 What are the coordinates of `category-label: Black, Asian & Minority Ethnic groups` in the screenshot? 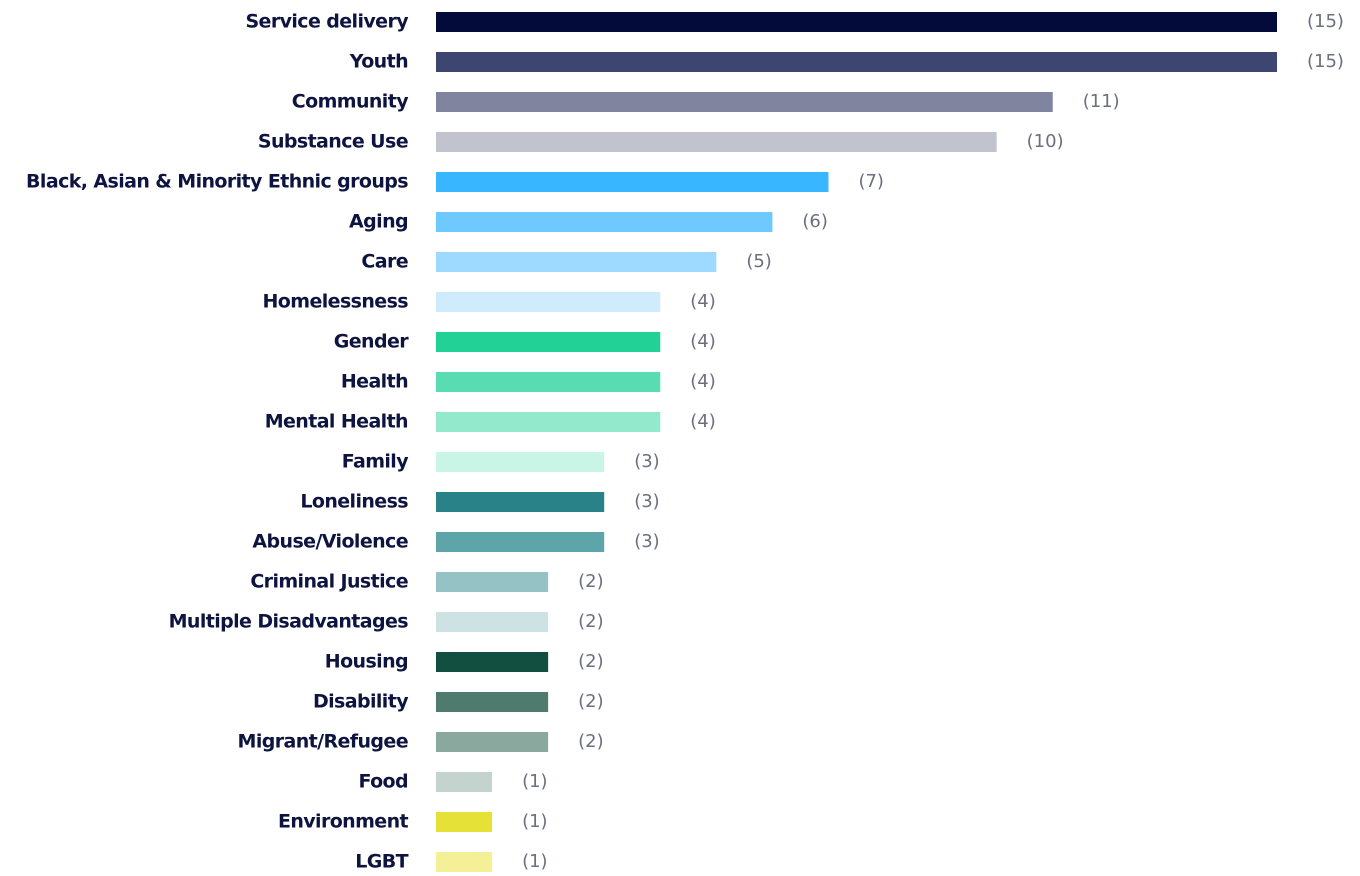 It's located at (217, 182).